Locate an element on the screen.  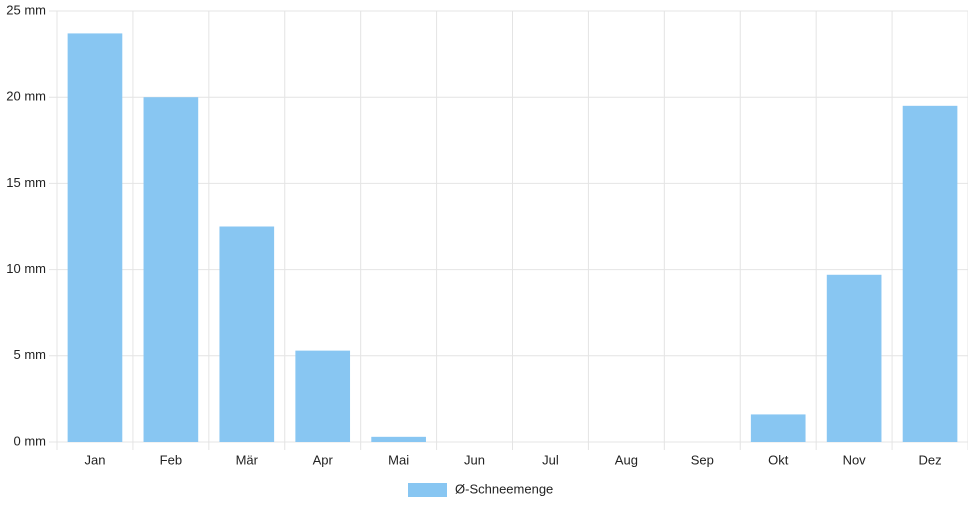
y-tick-label: 0 mm is located at coordinates (30, 440).